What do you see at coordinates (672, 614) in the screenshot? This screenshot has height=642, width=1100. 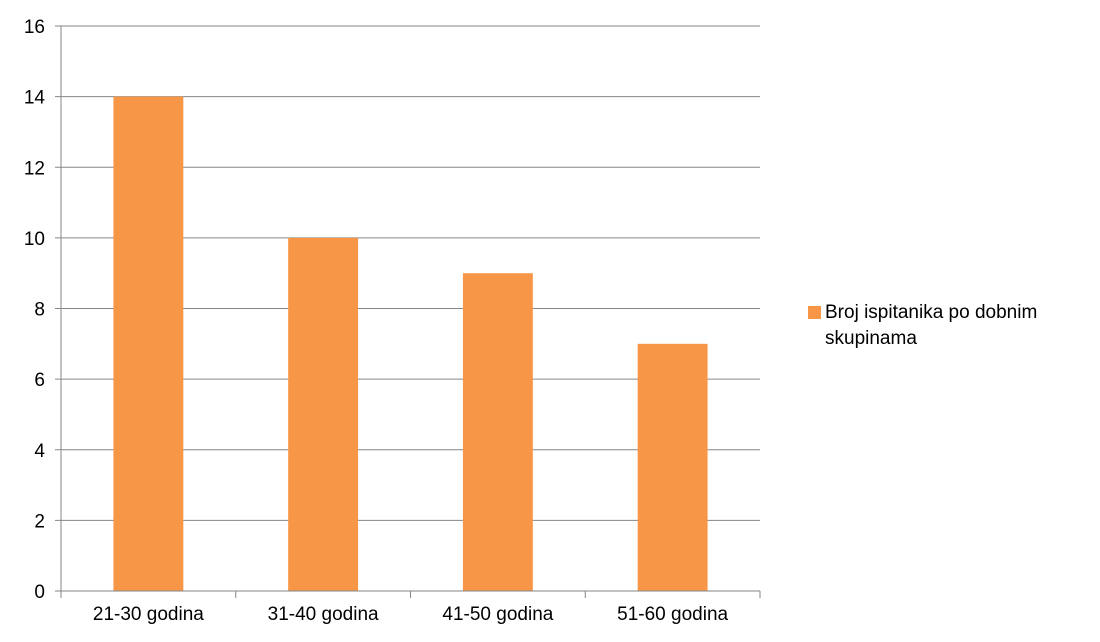 I see `x-tick-label: 51-60 godina` at bounding box center [672, 614].